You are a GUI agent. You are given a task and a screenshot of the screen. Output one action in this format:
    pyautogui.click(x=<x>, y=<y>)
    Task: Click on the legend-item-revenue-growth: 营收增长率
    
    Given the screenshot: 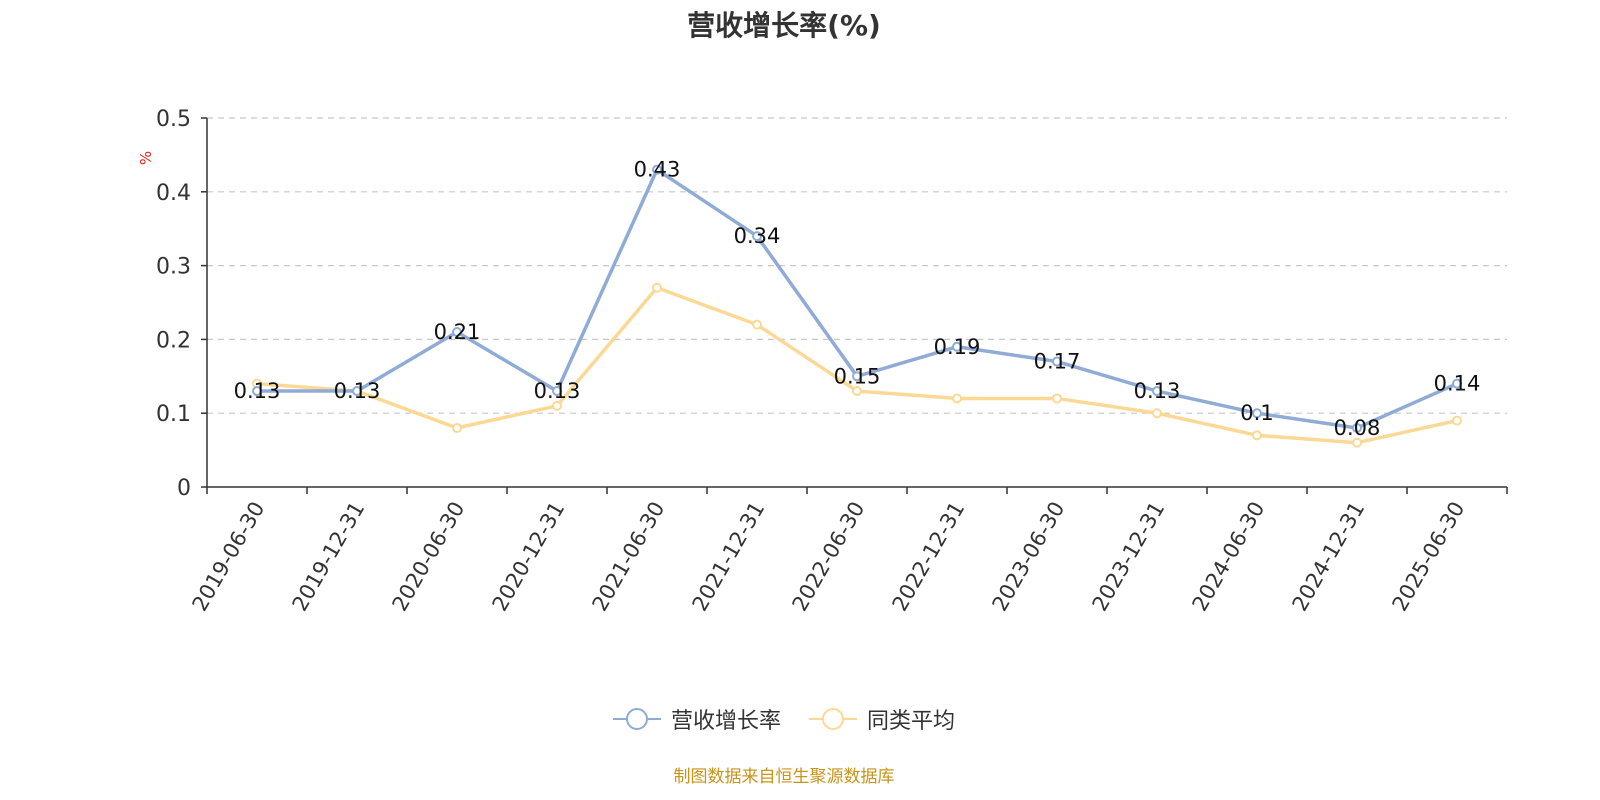 What is the action you would take?
    pyautogui.click(x=696, y=719)
    